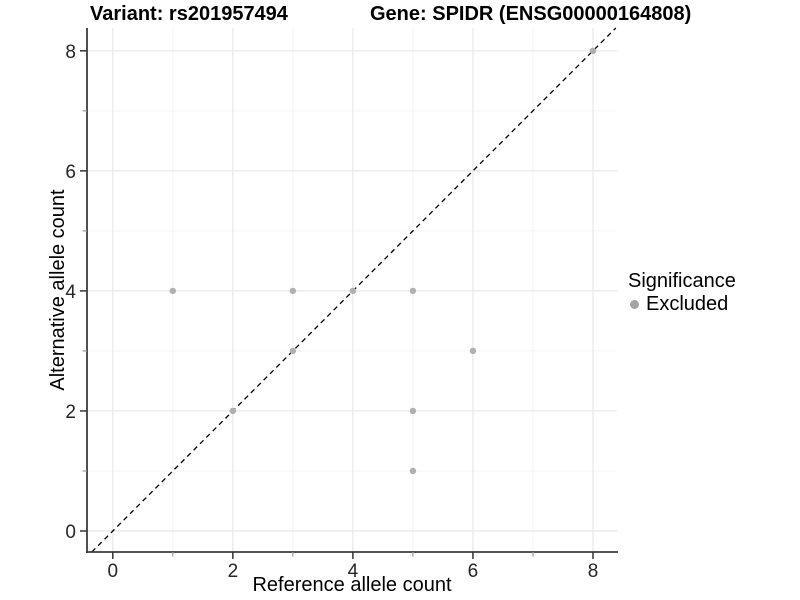 Image resolution: width=800 pixels, height=600 pixels. I want to click on x-tick-label: 8, so click(593, 571).